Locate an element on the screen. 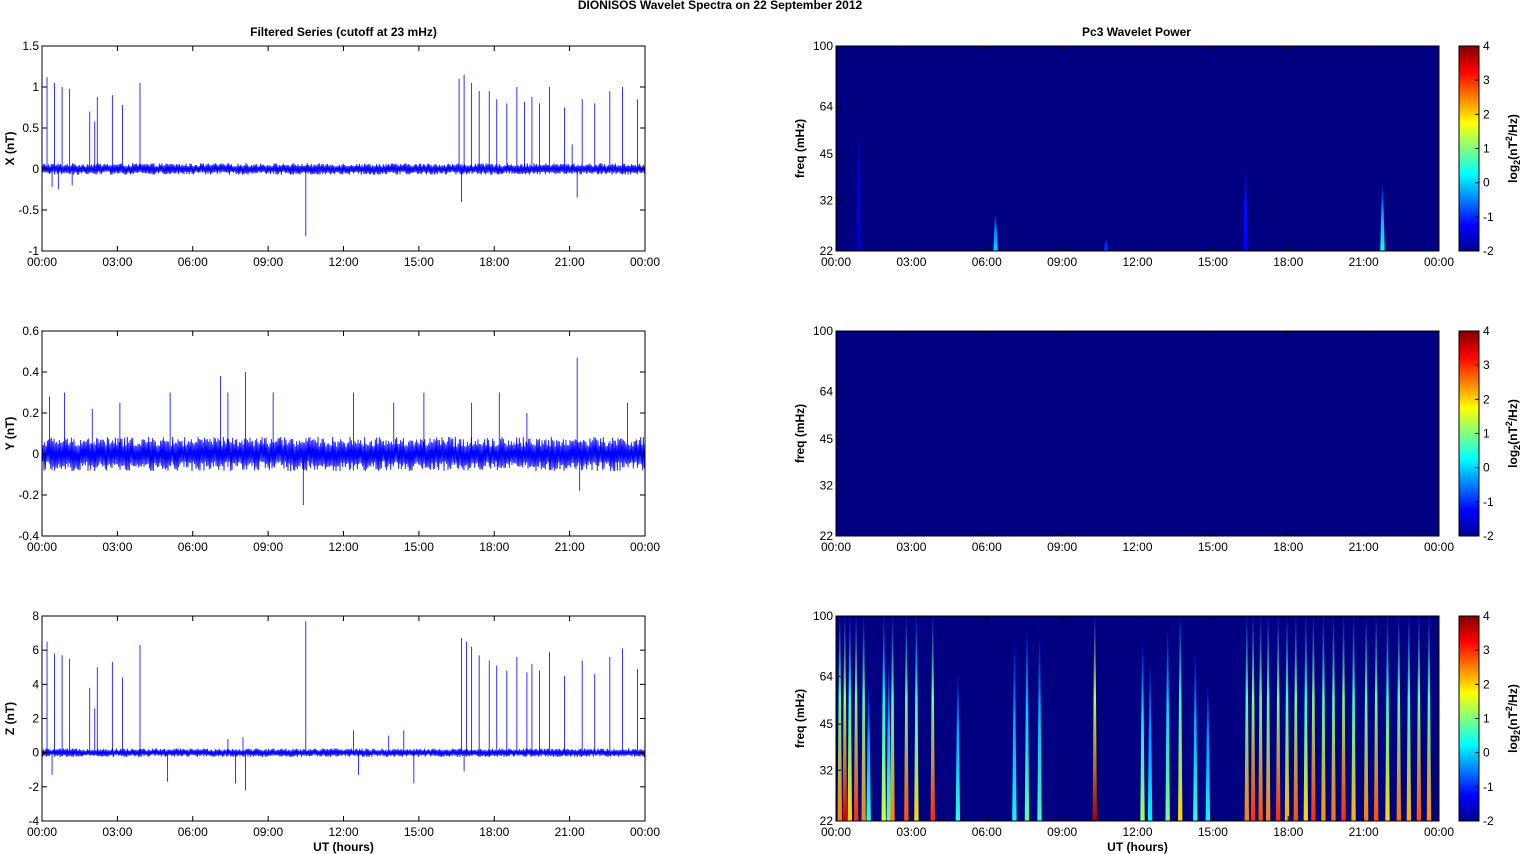  series-panel-y-xtick-label: 03:00 is located at coordinates (117, 547).